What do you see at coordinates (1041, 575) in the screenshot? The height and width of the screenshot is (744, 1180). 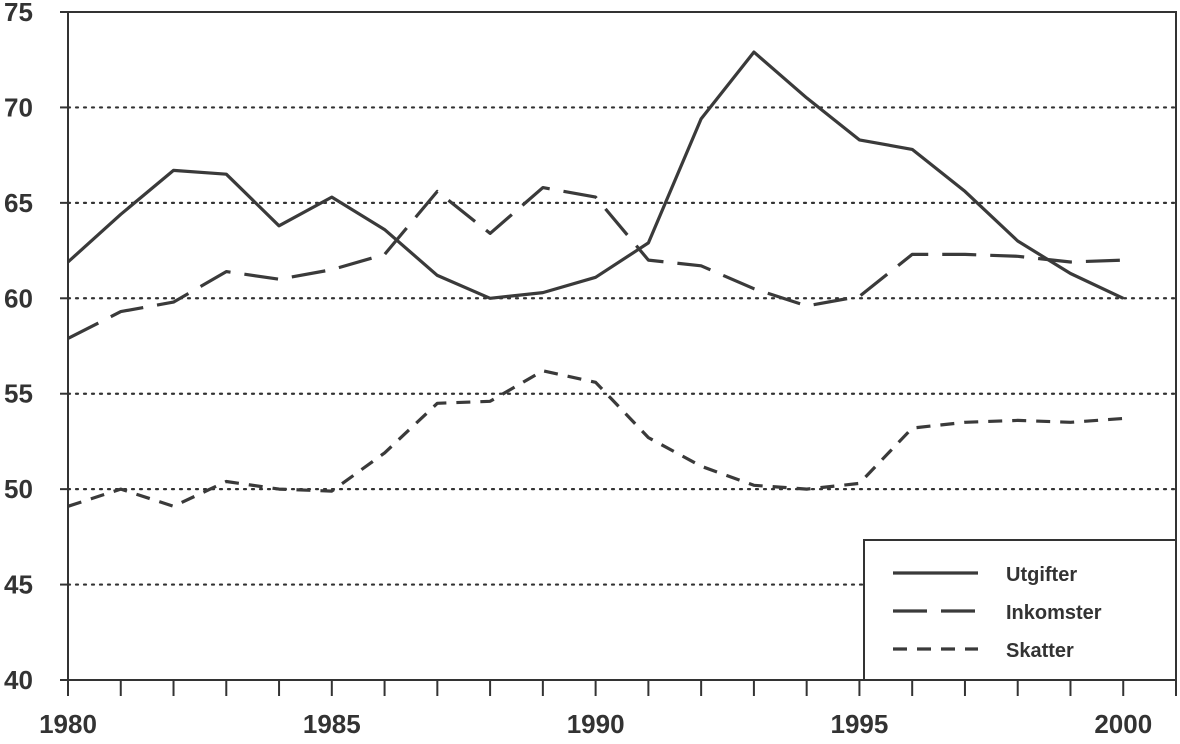 I see `legend-label-utgifter: Utgifter` at bounding box center [1041, 575].